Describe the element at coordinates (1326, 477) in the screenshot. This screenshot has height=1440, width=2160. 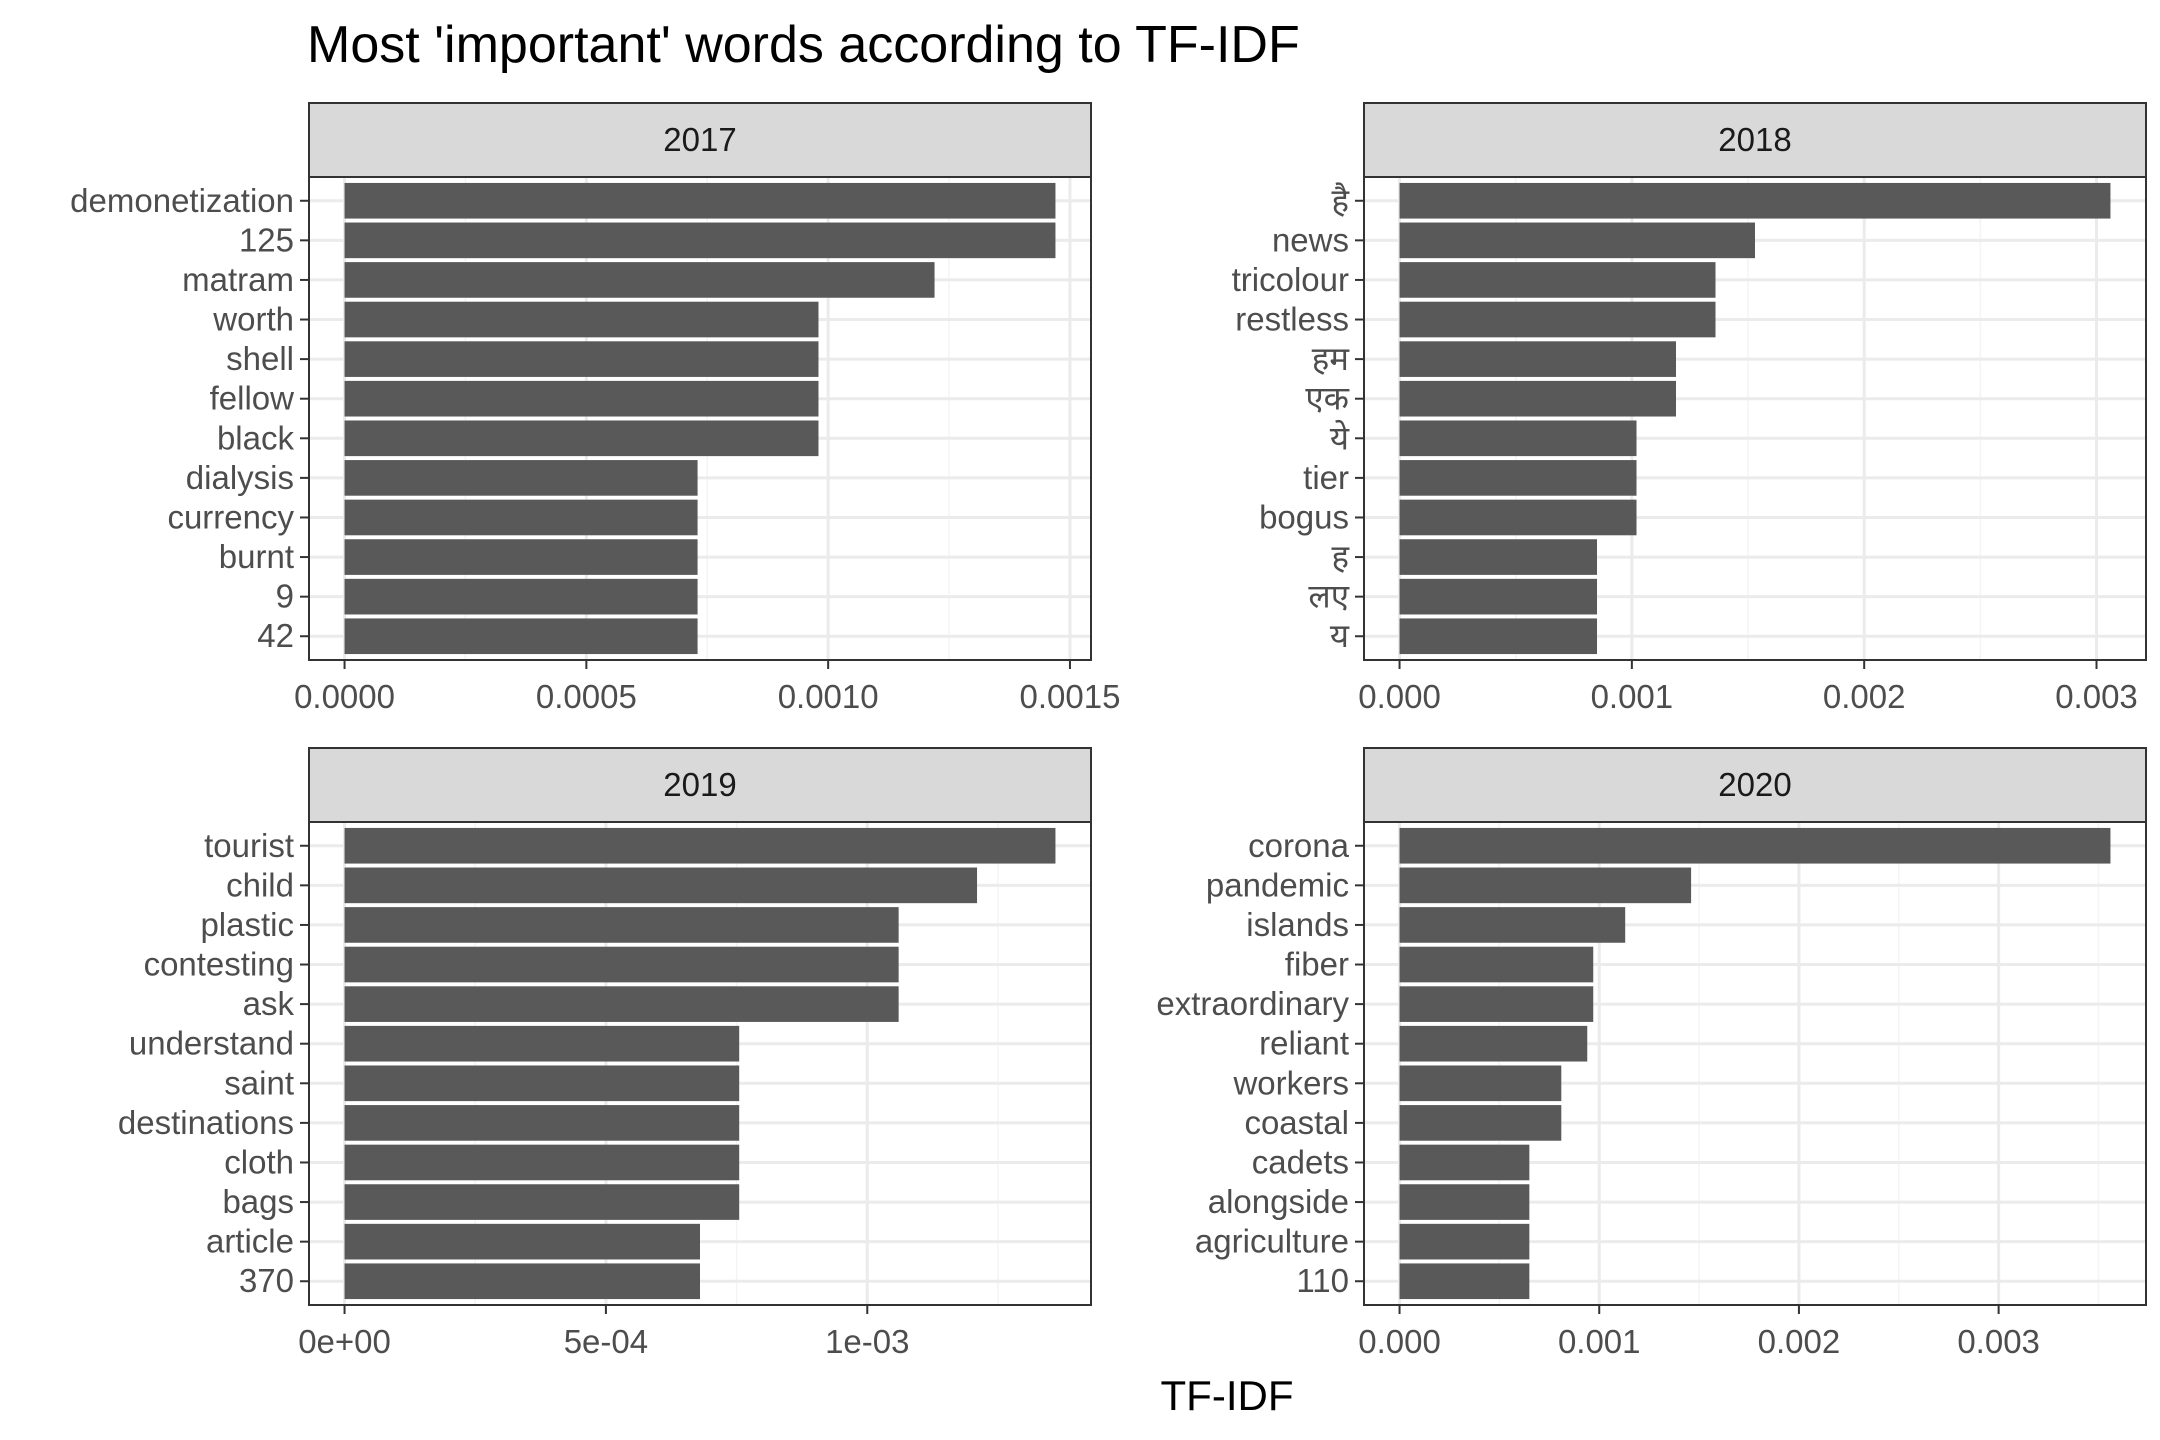
I see `y-tick-label: tier` at that location.